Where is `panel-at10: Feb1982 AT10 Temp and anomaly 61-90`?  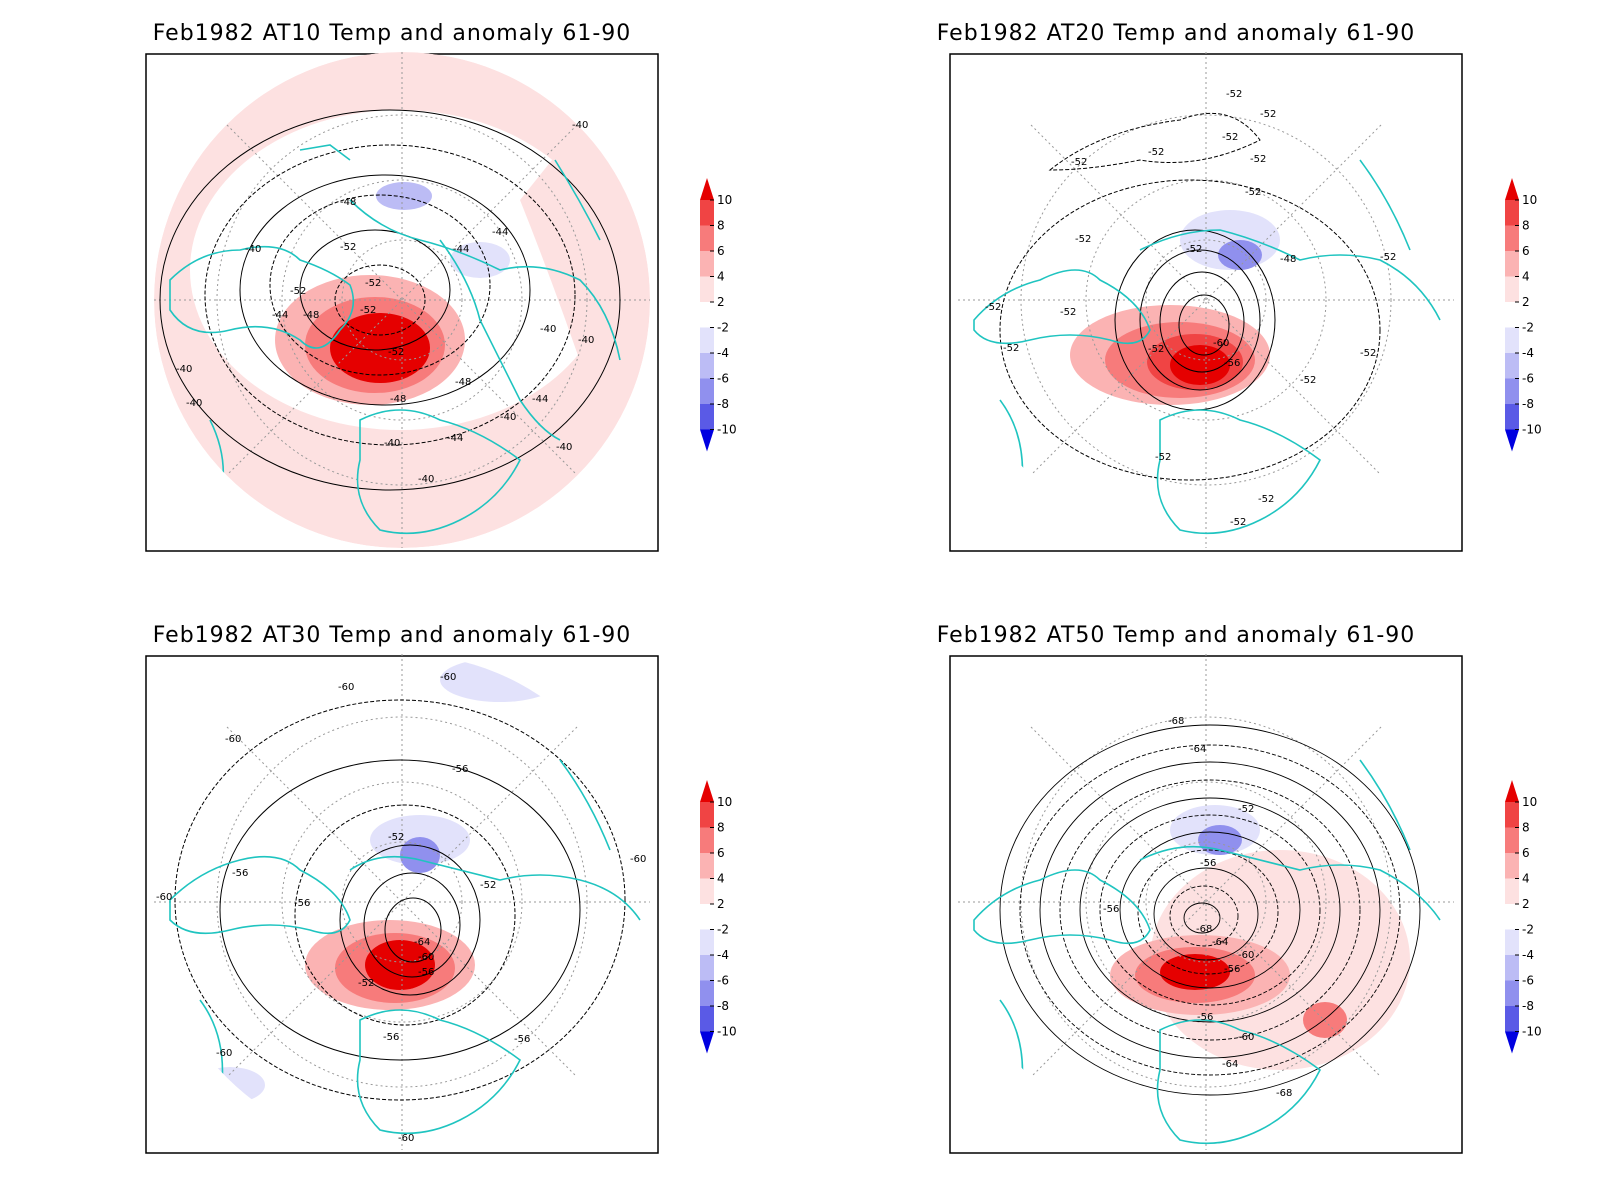
panel-at10: Feb1982 AT10 Temp and anomaly 61-90 is located at coordinates (402, 286).